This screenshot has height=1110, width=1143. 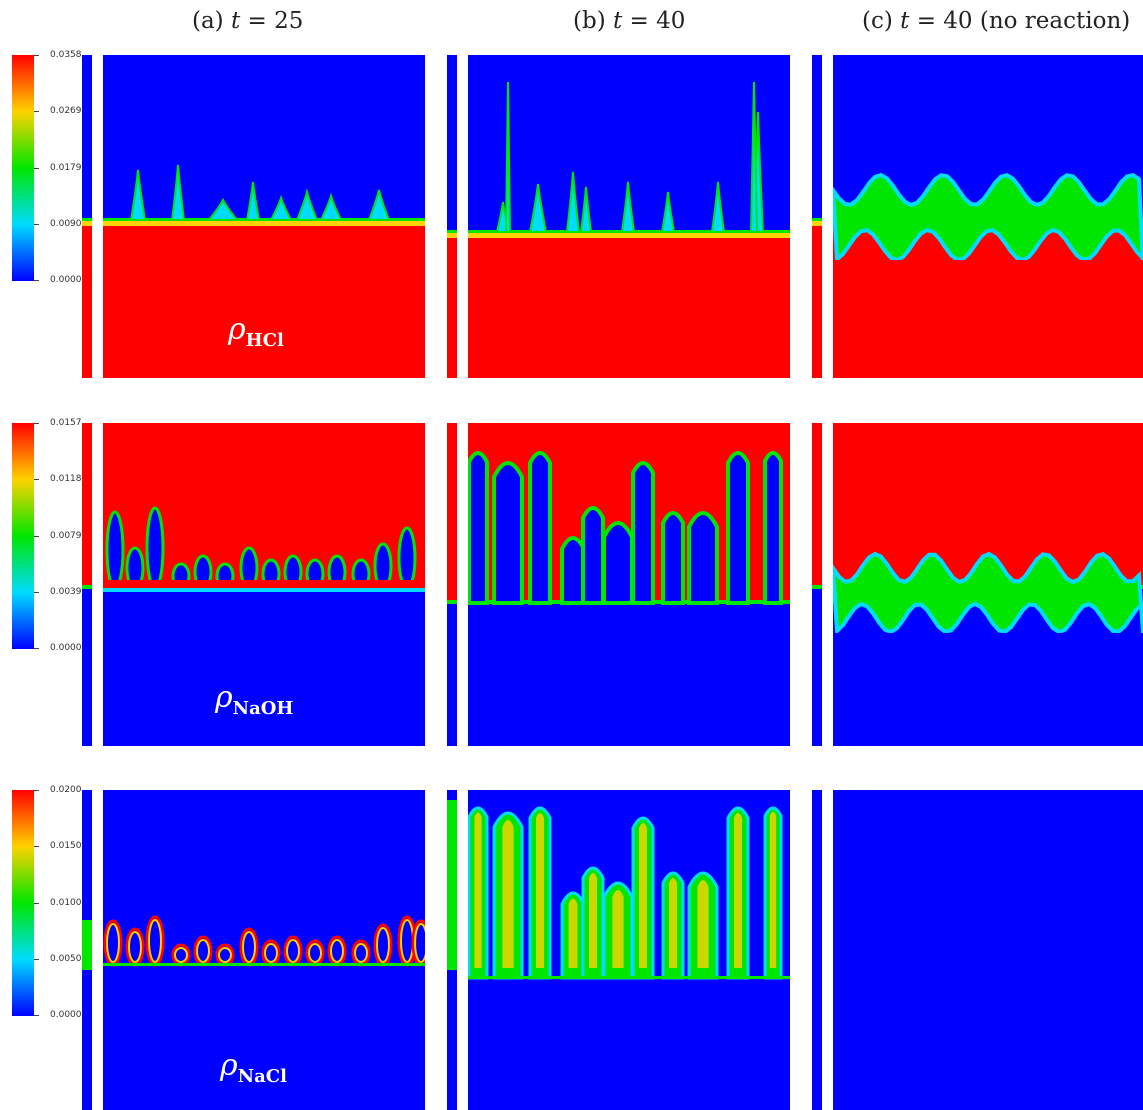 I want to click on colorbar-naoh-tick-0: 0.0157, so click(x=66, y=423).